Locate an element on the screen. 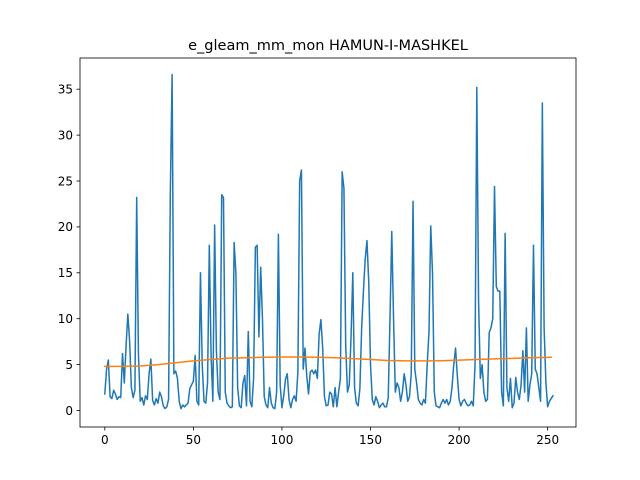  y-axis: 0 5 10 15 20 25 30 35 is located at coordinates (69, 250).